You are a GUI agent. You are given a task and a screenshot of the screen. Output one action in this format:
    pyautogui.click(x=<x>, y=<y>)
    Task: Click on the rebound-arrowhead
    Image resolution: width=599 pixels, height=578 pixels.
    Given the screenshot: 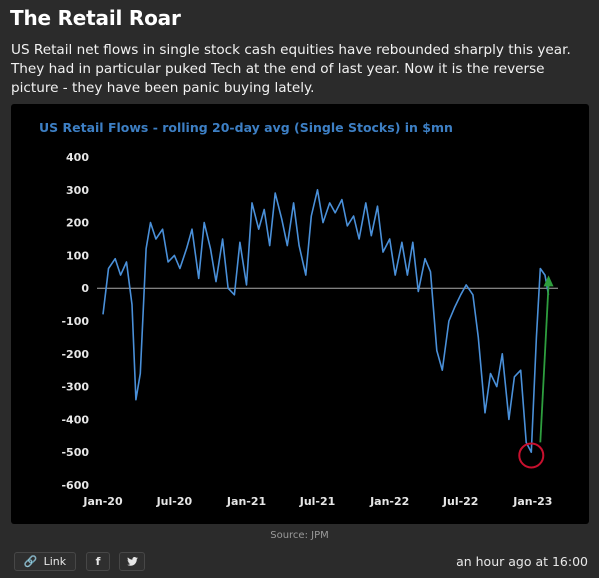 What is the action you would take?
    pyautogui.click(x=548, y=281)
    